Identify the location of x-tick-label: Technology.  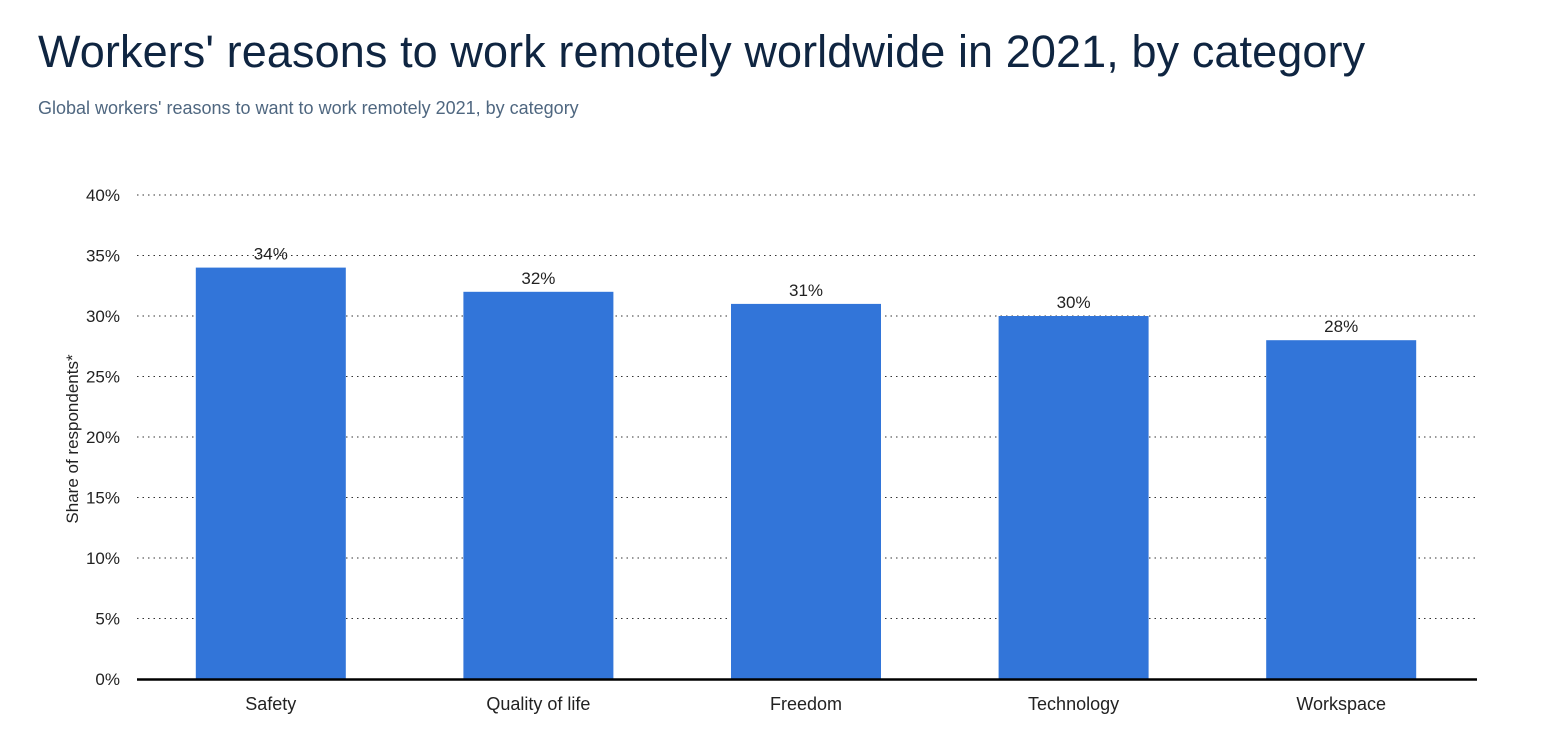
(1073, 704).